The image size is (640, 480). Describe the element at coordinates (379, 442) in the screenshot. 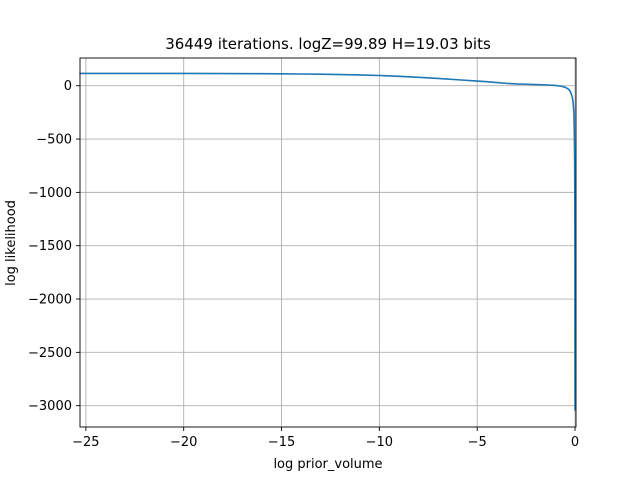

I see `x-tick-label: −10` at that location.